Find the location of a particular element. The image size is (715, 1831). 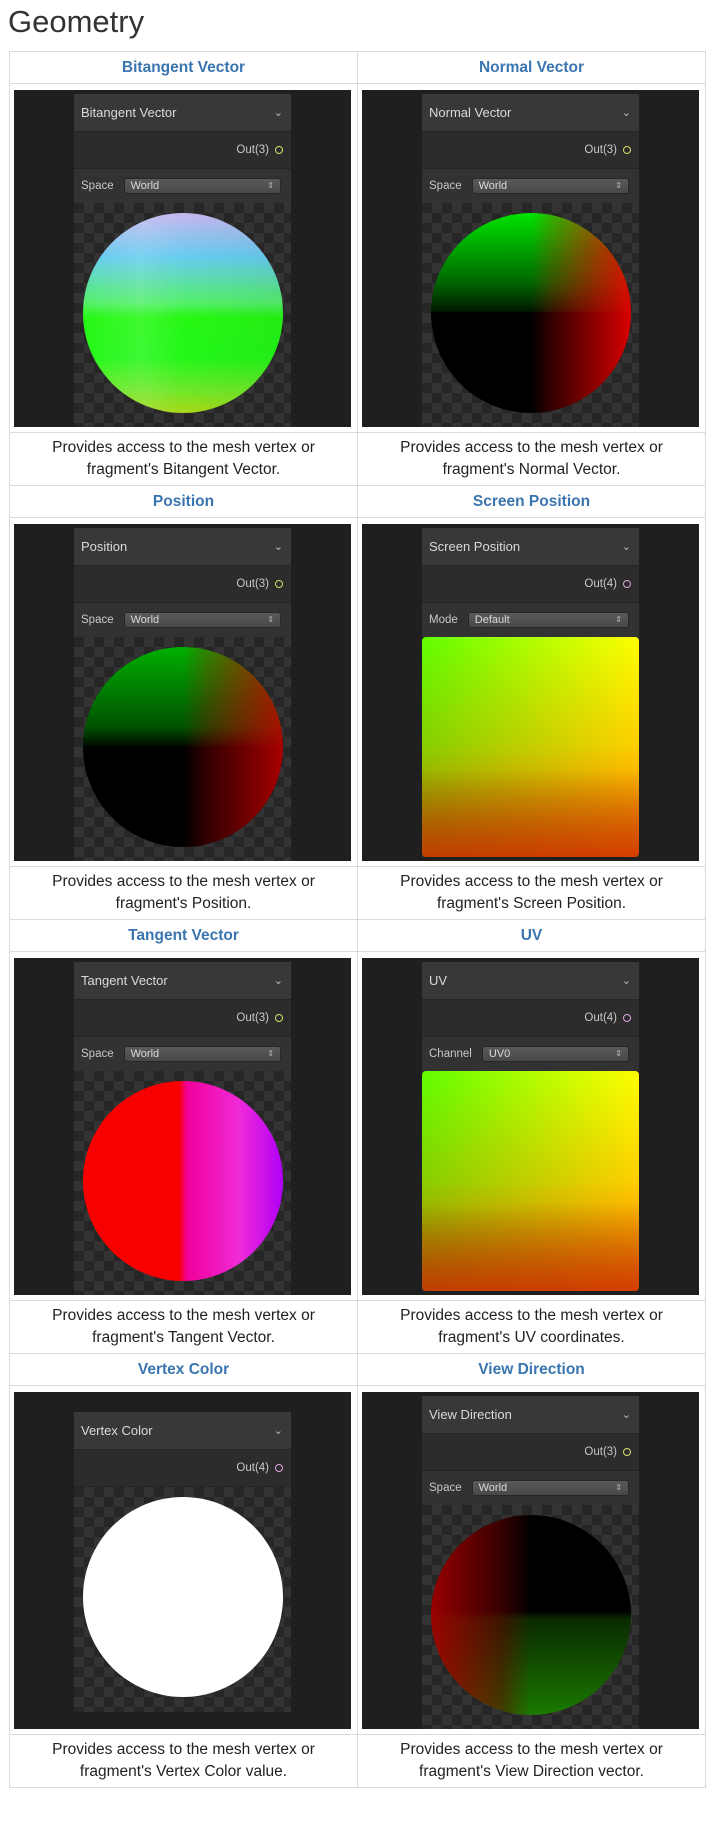

cell-image-tangent: Tangent Vector ⌄ Out(3) Space World ⇕ is located at coordinates (183, 1126).